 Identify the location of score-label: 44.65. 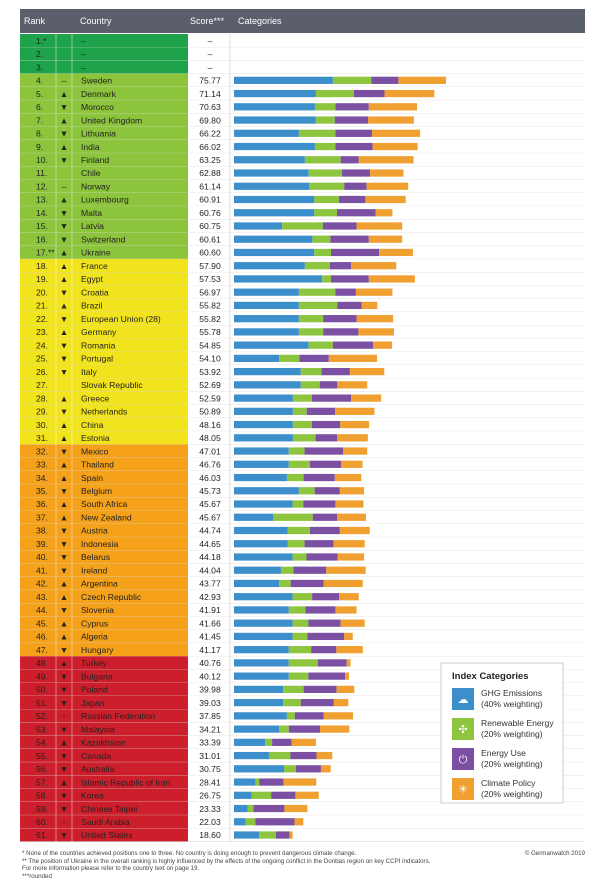
(210, 544).